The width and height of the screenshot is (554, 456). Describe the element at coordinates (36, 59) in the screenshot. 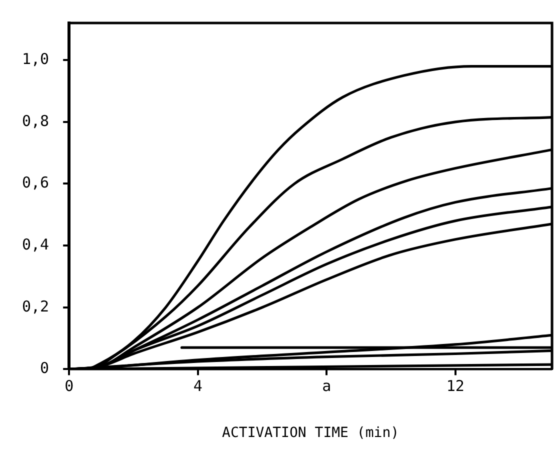

I see `y-tick-label: 1,0` at that location.